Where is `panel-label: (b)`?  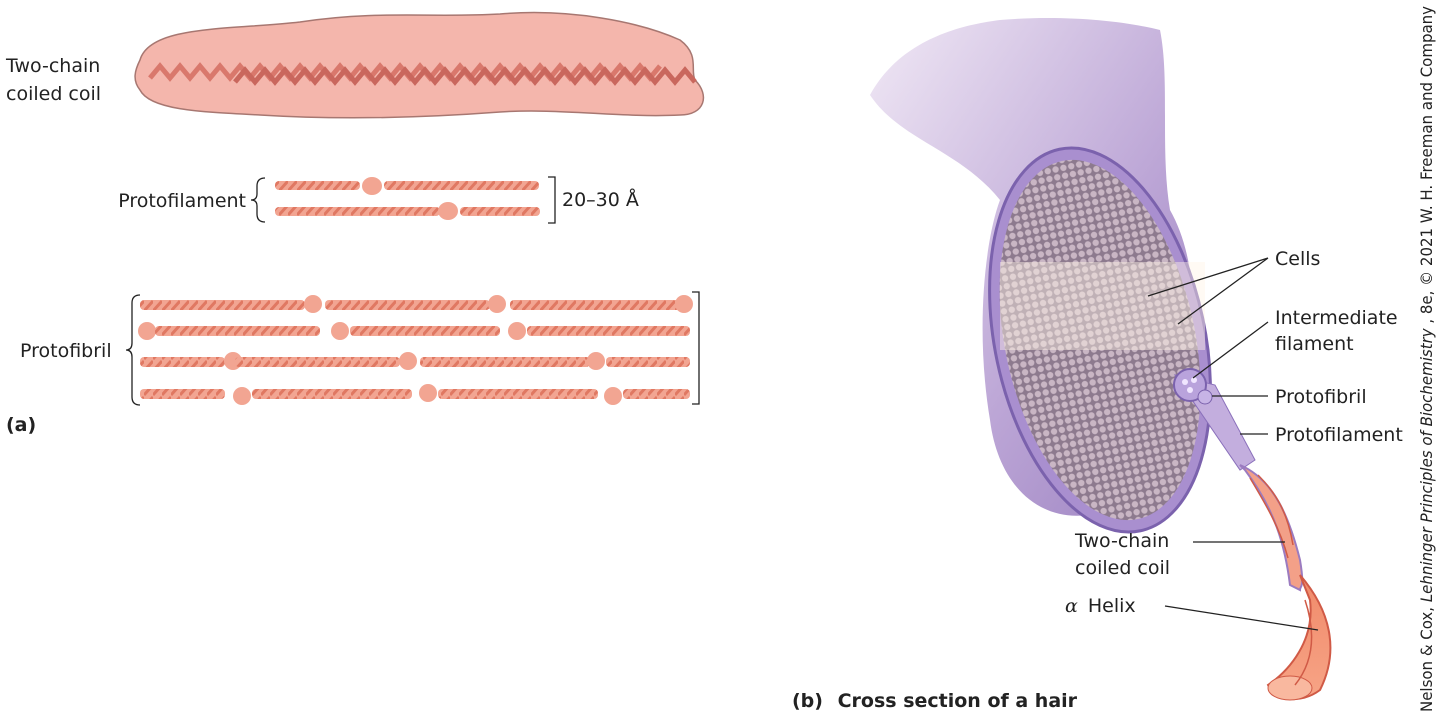 panel-label: (b) is located at coordinates (807, 701).